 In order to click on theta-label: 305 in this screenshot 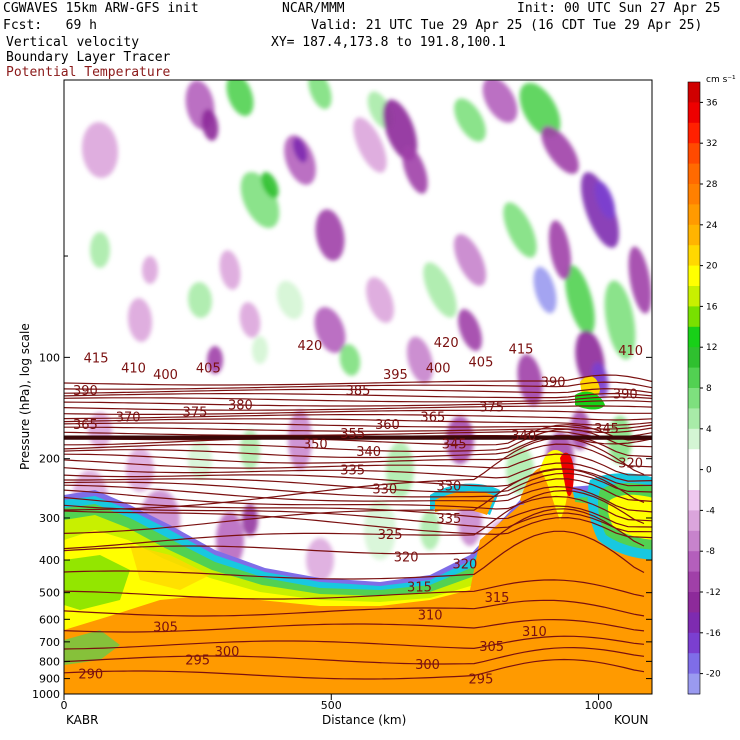, I will do `click(491, 647)`.